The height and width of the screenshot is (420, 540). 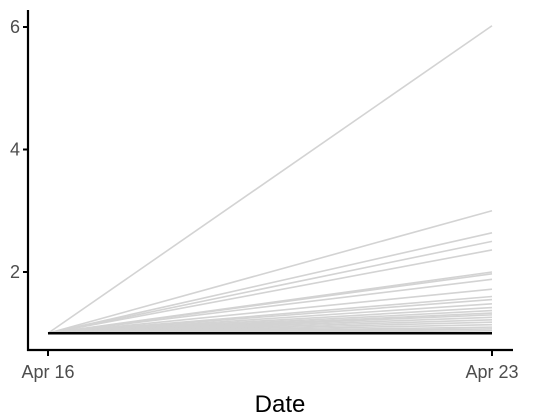 I want to click on x-axis-ticks: Apr 16 Apr 23, so click(x=270, y=366).